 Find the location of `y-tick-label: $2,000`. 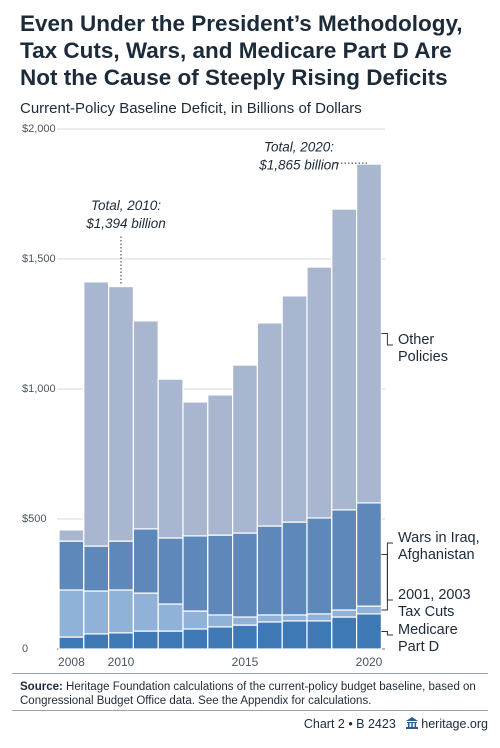

y-tick-label: $2,000 is located at coordinates (39, 129).